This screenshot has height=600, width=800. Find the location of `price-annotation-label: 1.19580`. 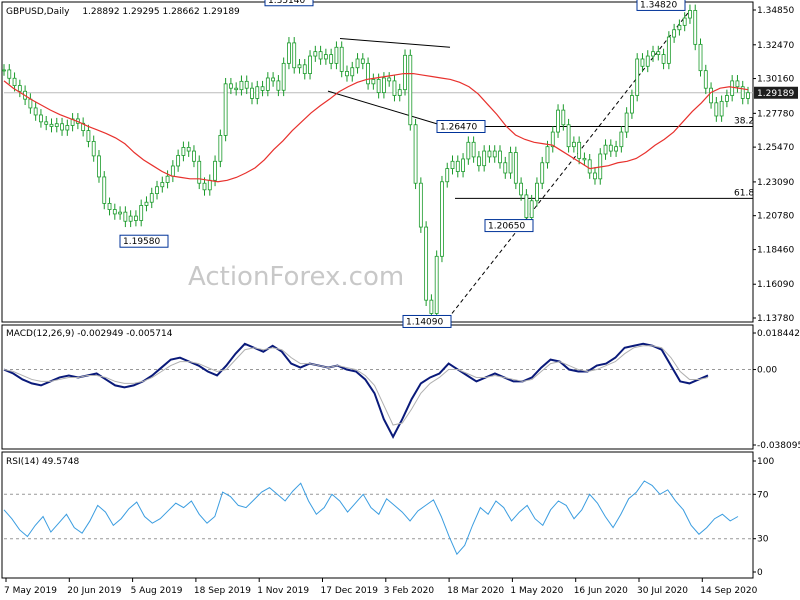

price-annotation-label: 1.19580 is located at coordinates (141, 242).